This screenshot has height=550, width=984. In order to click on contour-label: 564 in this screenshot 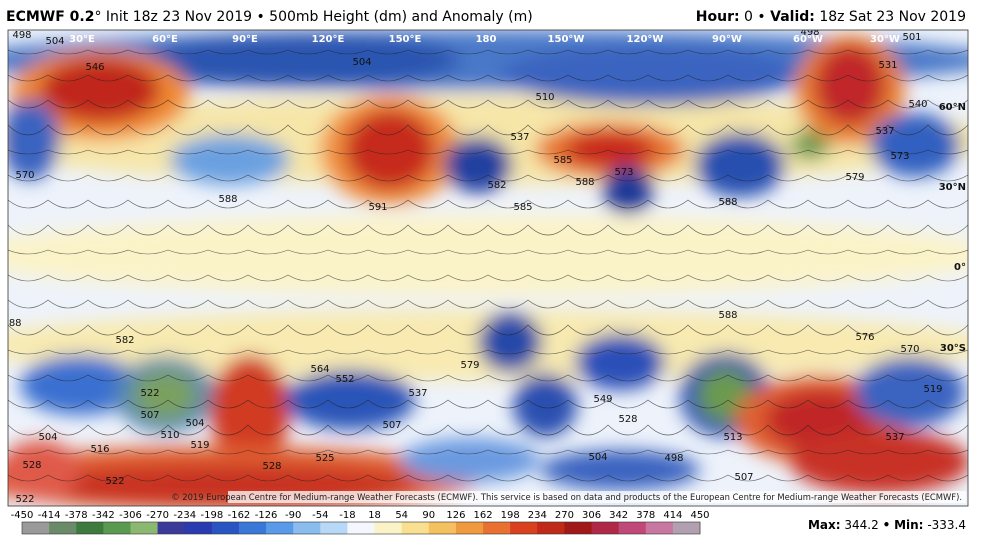, I will do `click(319, 369)`.